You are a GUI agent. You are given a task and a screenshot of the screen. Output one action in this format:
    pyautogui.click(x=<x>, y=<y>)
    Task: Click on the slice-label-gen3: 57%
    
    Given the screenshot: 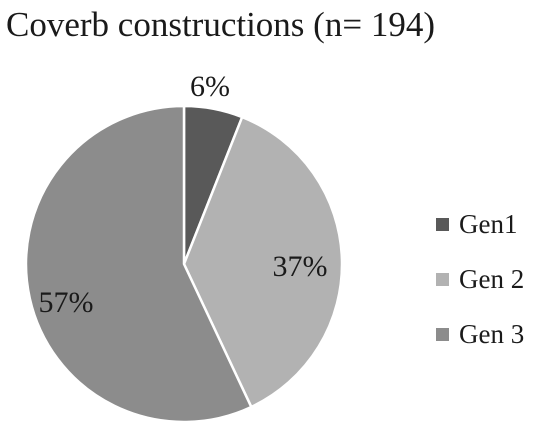 What is the action you would take?
    pyautogui.click(x=66, y=302)
    